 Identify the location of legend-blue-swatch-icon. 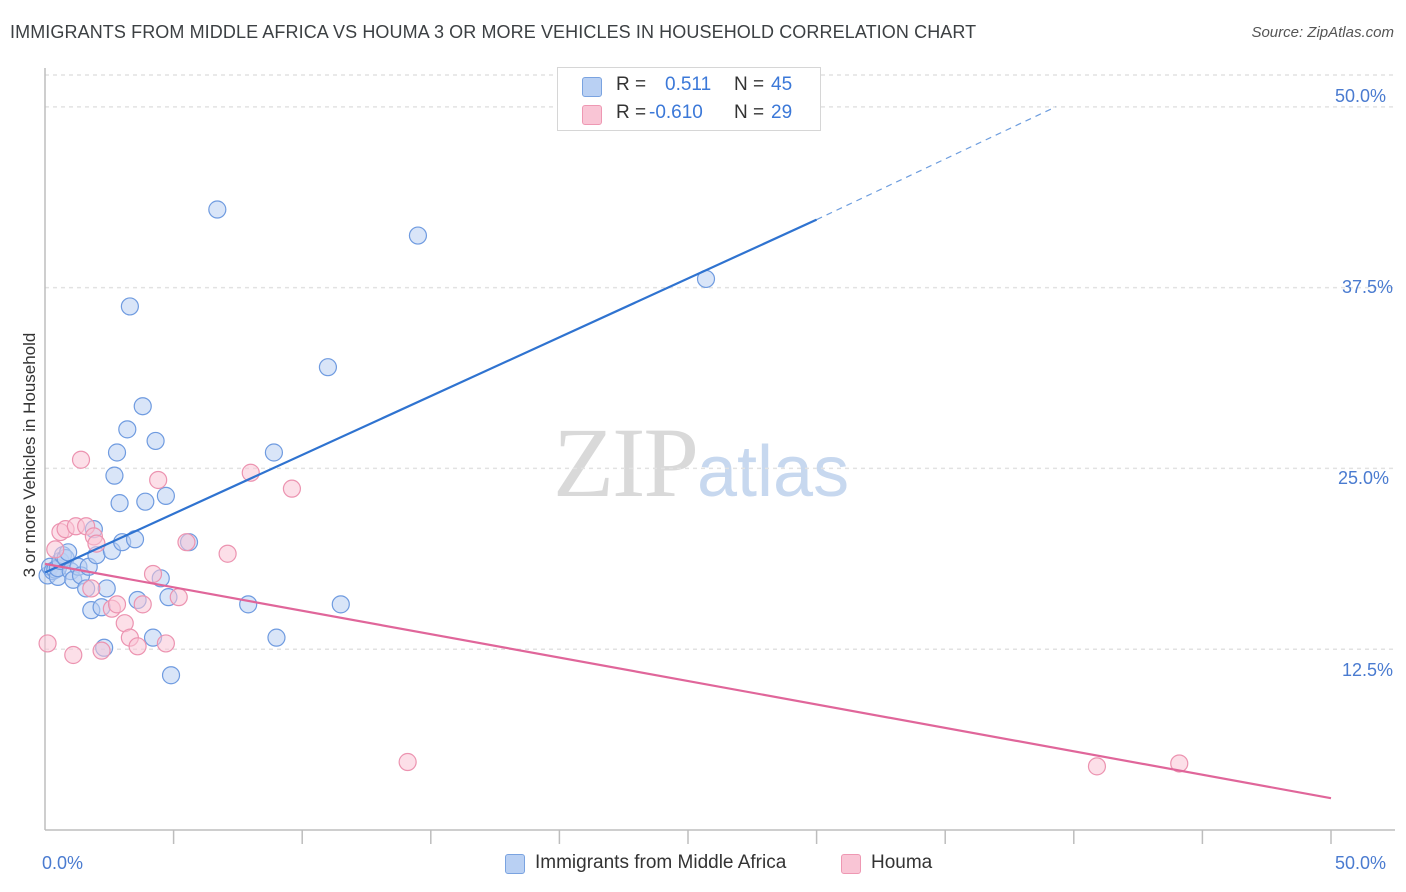
(515, 864).